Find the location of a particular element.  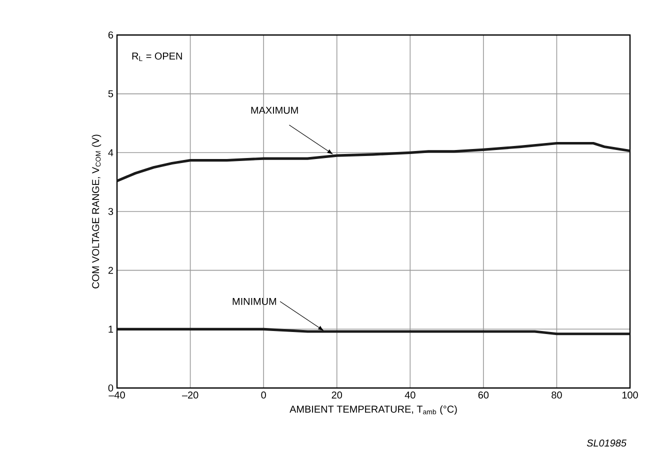

x-tick-label: –40 is located at coordinates (116, 395).